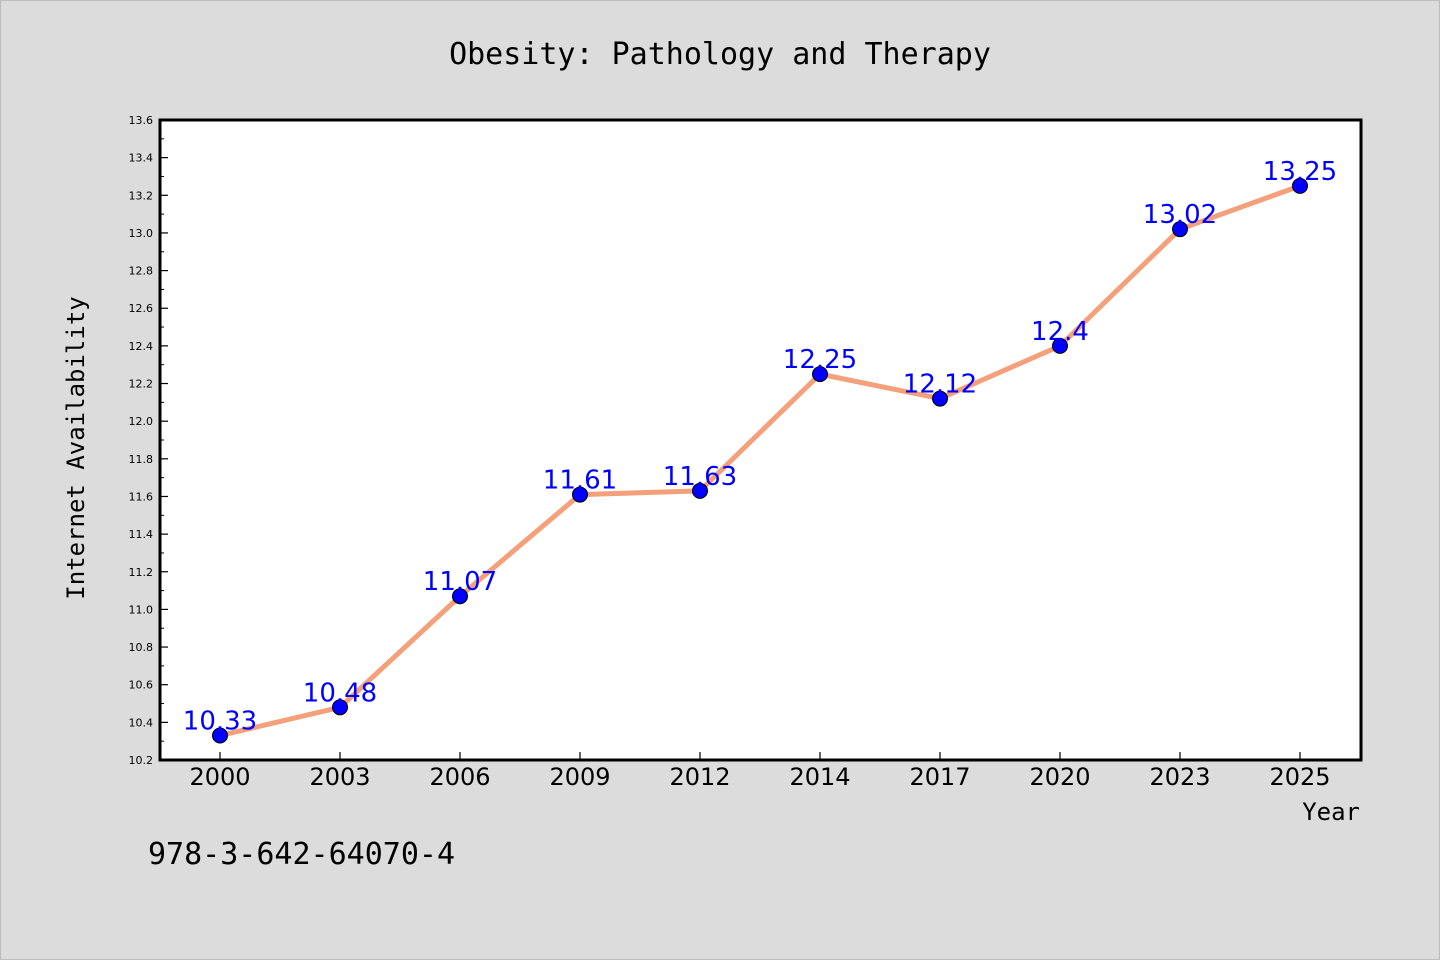 The height and width of the screenshot is (960, 1440). I want to click on y-tick-label: 11.0, so click(141, 609).